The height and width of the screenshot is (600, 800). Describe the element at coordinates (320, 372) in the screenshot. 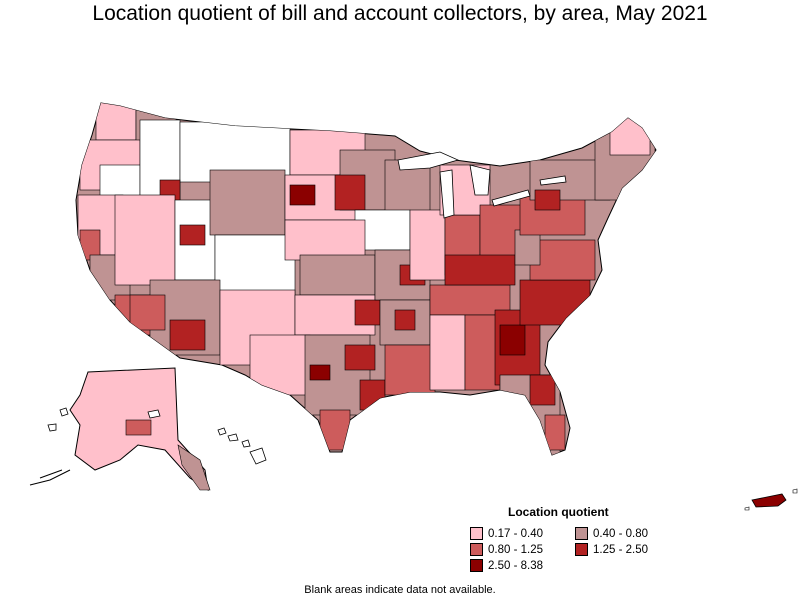

I see `area-texas-midland` at that location.